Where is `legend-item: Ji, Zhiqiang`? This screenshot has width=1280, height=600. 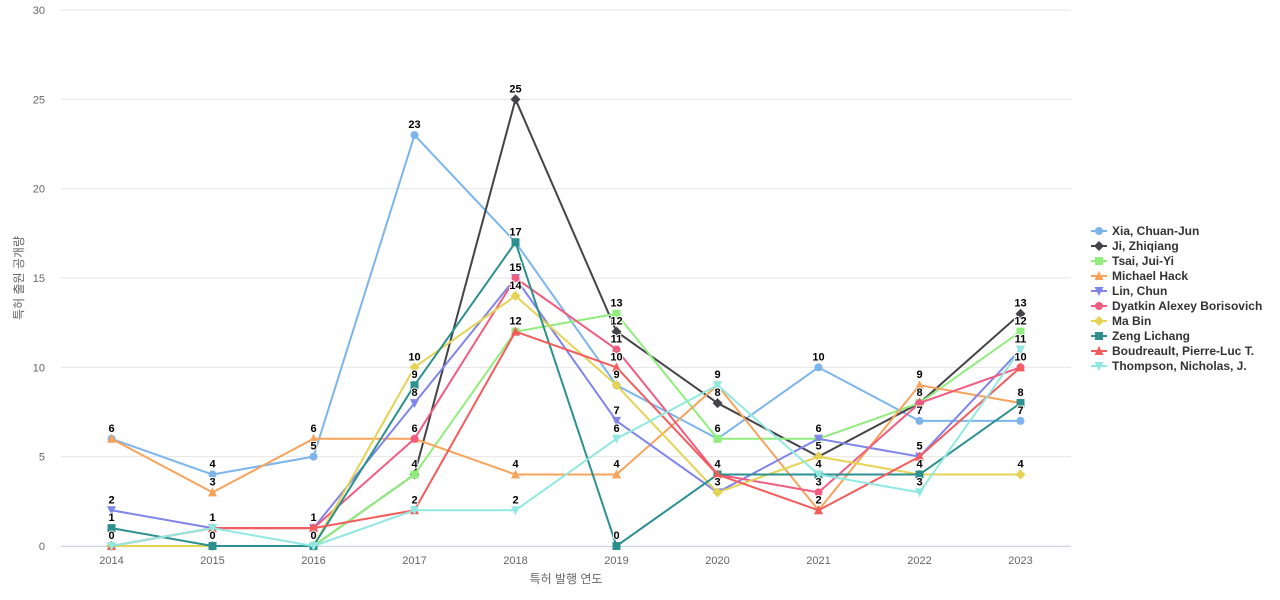 legend-item: Ji, Zhiqiang is located at coordinates (1135, 246).